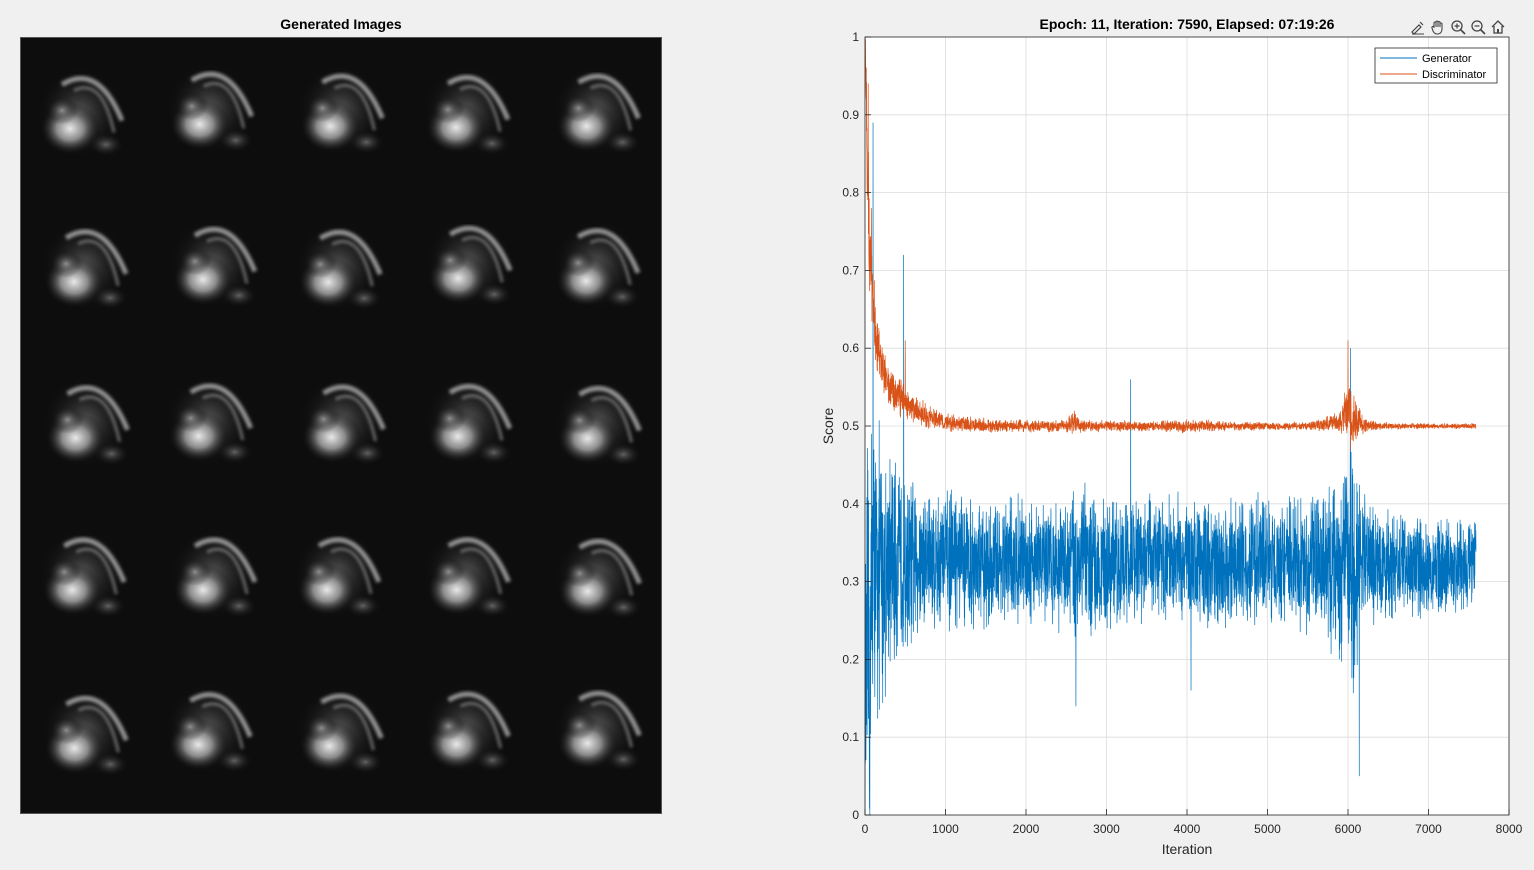  Describe the element at coordinates (850, 737) in the screenshot. I see `y-tick-label: 0.1` at that location.